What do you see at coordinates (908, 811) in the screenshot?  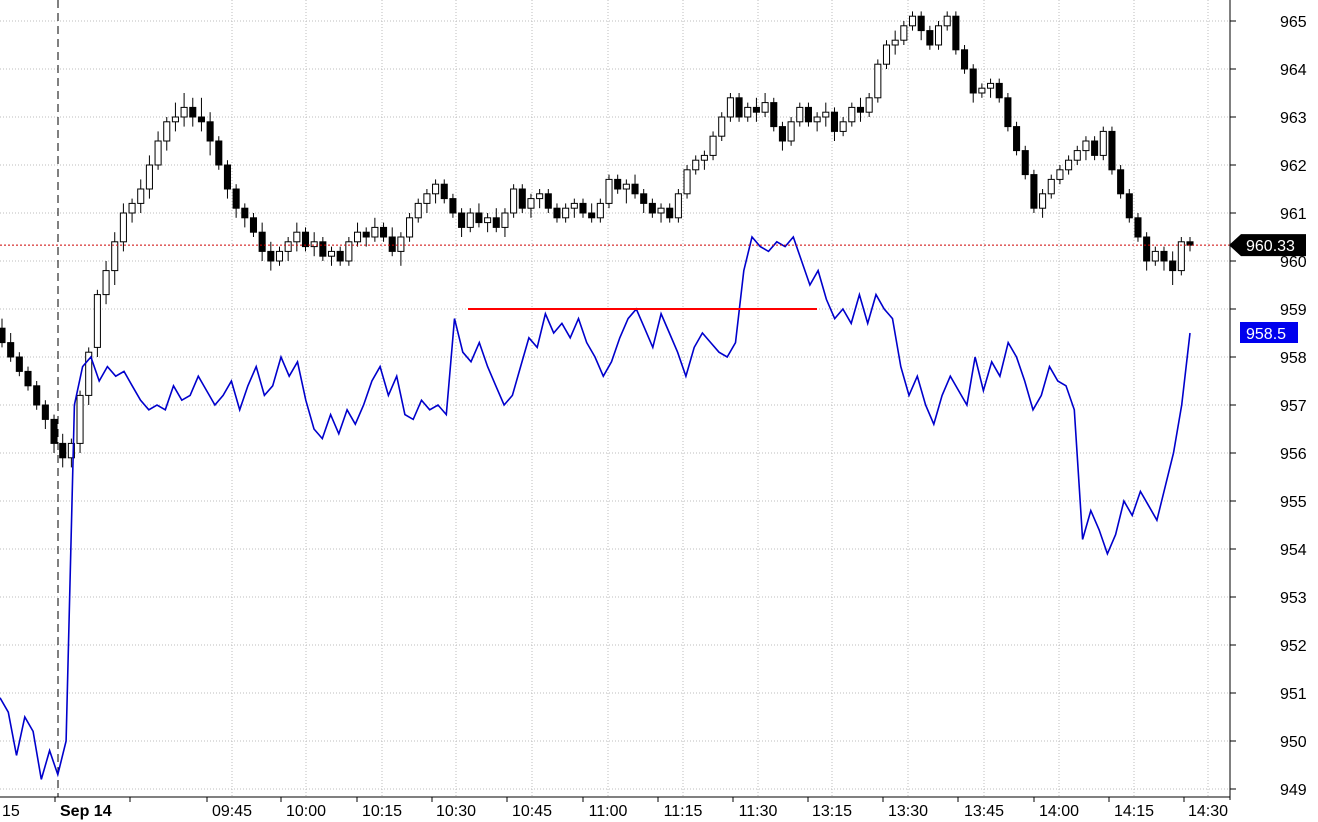 I see `x-tick-label: 13:30` at bounding box center [908, 811].